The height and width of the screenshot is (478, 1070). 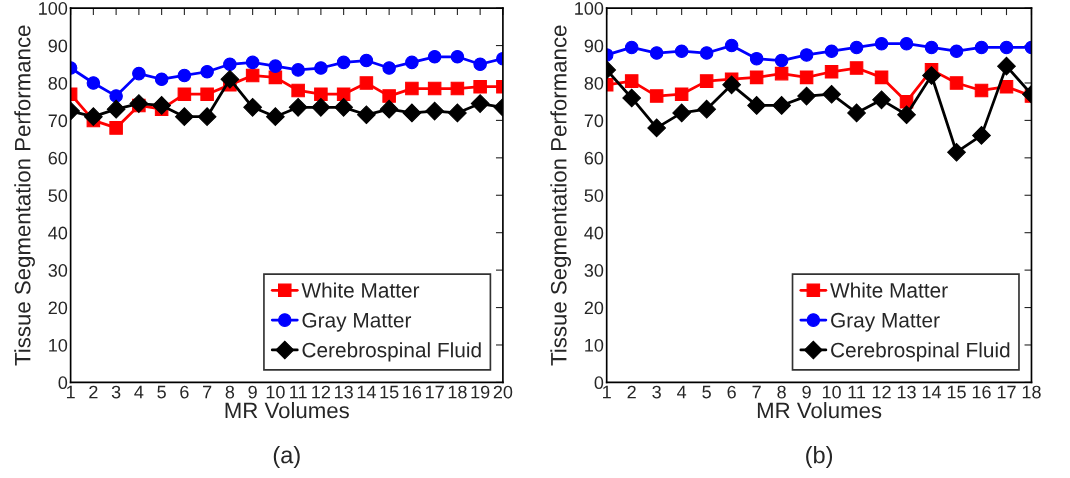 What do you see at coordinates (594, 121) in the screenshot?
I see `y-tick-label: 70` at bounding box center [594, 121].